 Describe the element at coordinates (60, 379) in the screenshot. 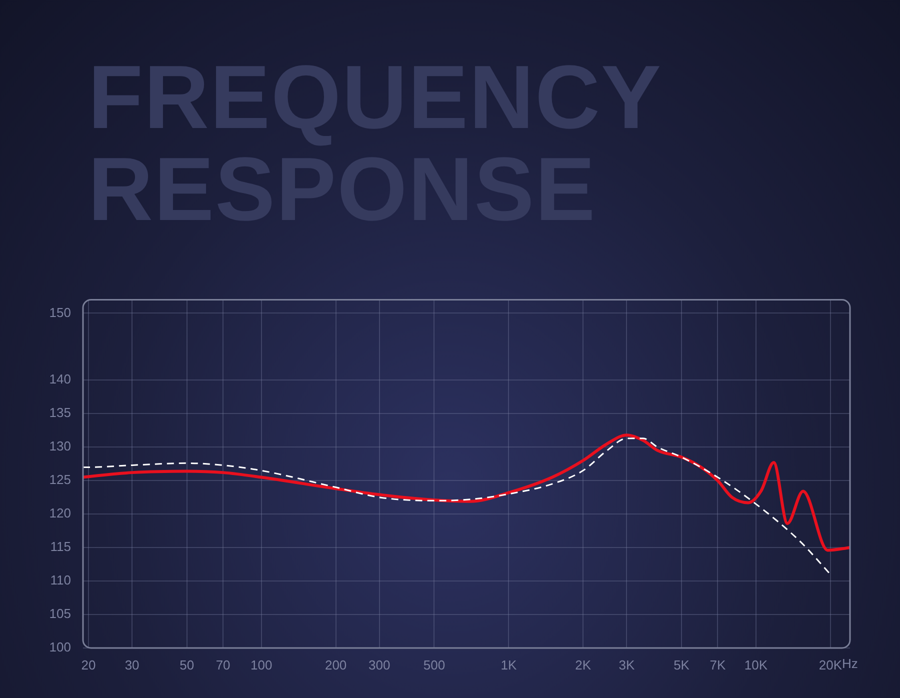

I see `y-tick-label: 140` at that location.